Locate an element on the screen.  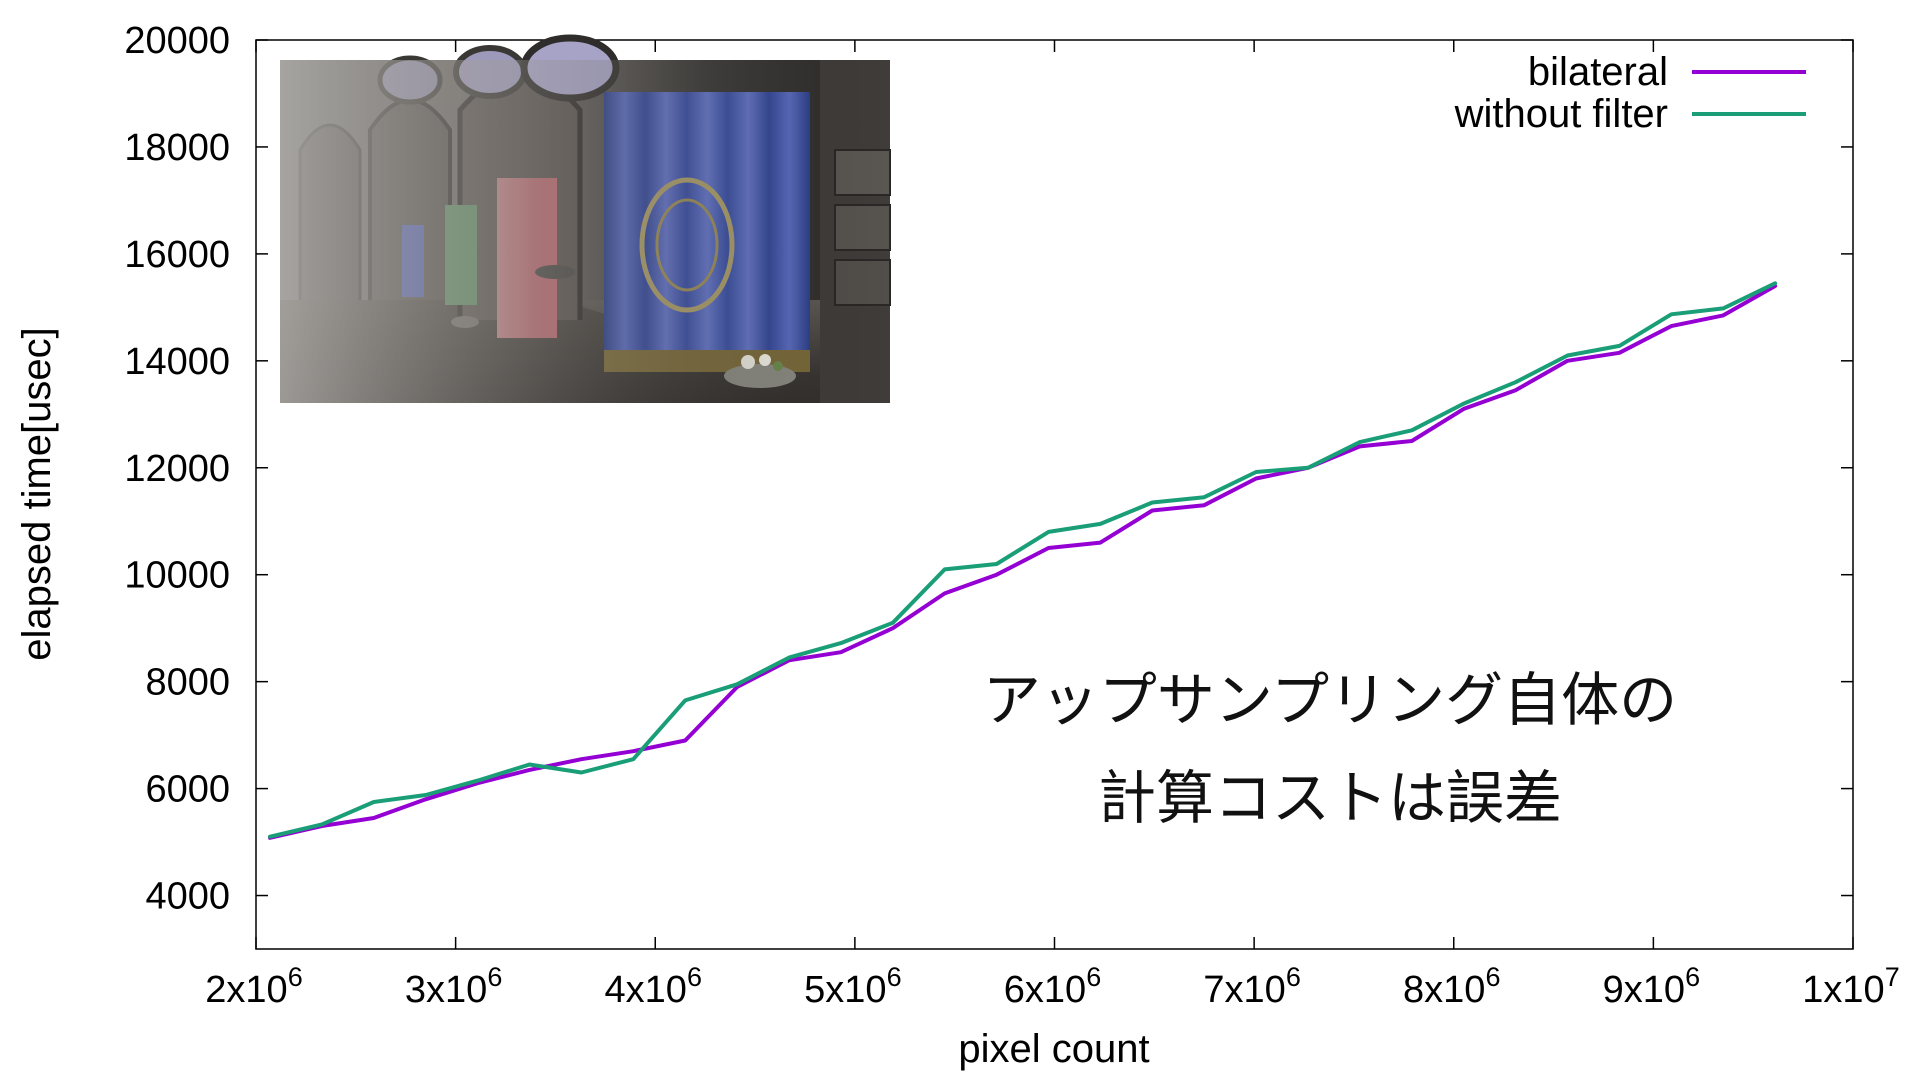
x-tick-label: 4x10⁶ is located at coordinates (653, 986).